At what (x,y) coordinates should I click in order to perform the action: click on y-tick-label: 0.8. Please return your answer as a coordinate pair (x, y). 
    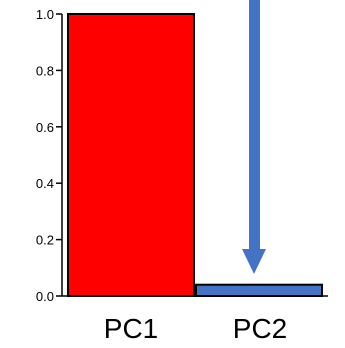
    Looking at the image, I should click on (45, 70).